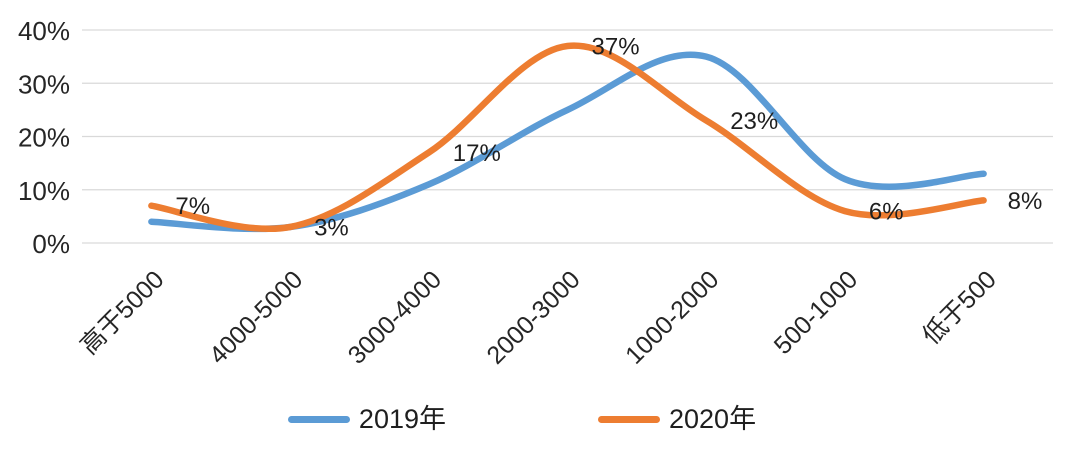 The height and width of the screenshot is (463, 1080). What do you see at coordinates (531, 419) in the screenshot?
I see `chart-legend: 2019年 2020年` at bounding box center [531, 419].